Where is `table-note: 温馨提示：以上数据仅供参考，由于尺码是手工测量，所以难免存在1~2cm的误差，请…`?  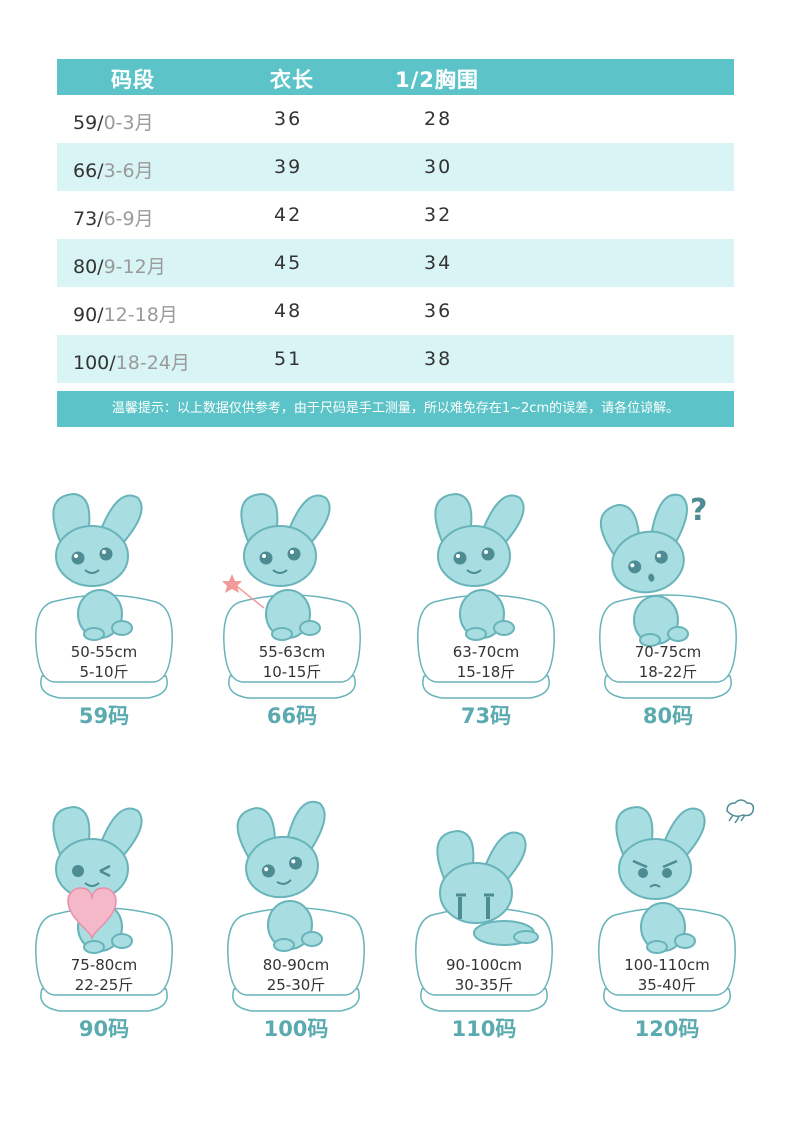 table-note: 温馨提示：以上数据仅供参考，由于尺码是手工测量，所以难免存在1~2cm的误差，请… is located at coordinates (395, 409).